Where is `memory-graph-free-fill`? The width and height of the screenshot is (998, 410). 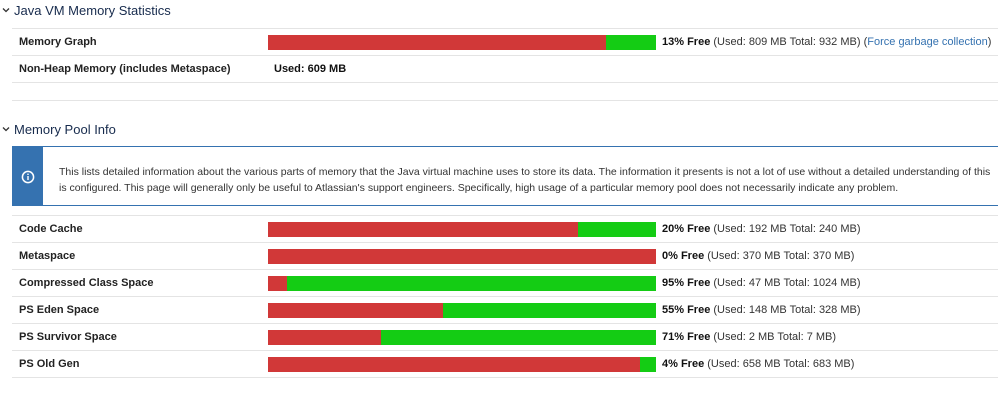
memory-graph-free-fill is located at coordinates (630, 42).